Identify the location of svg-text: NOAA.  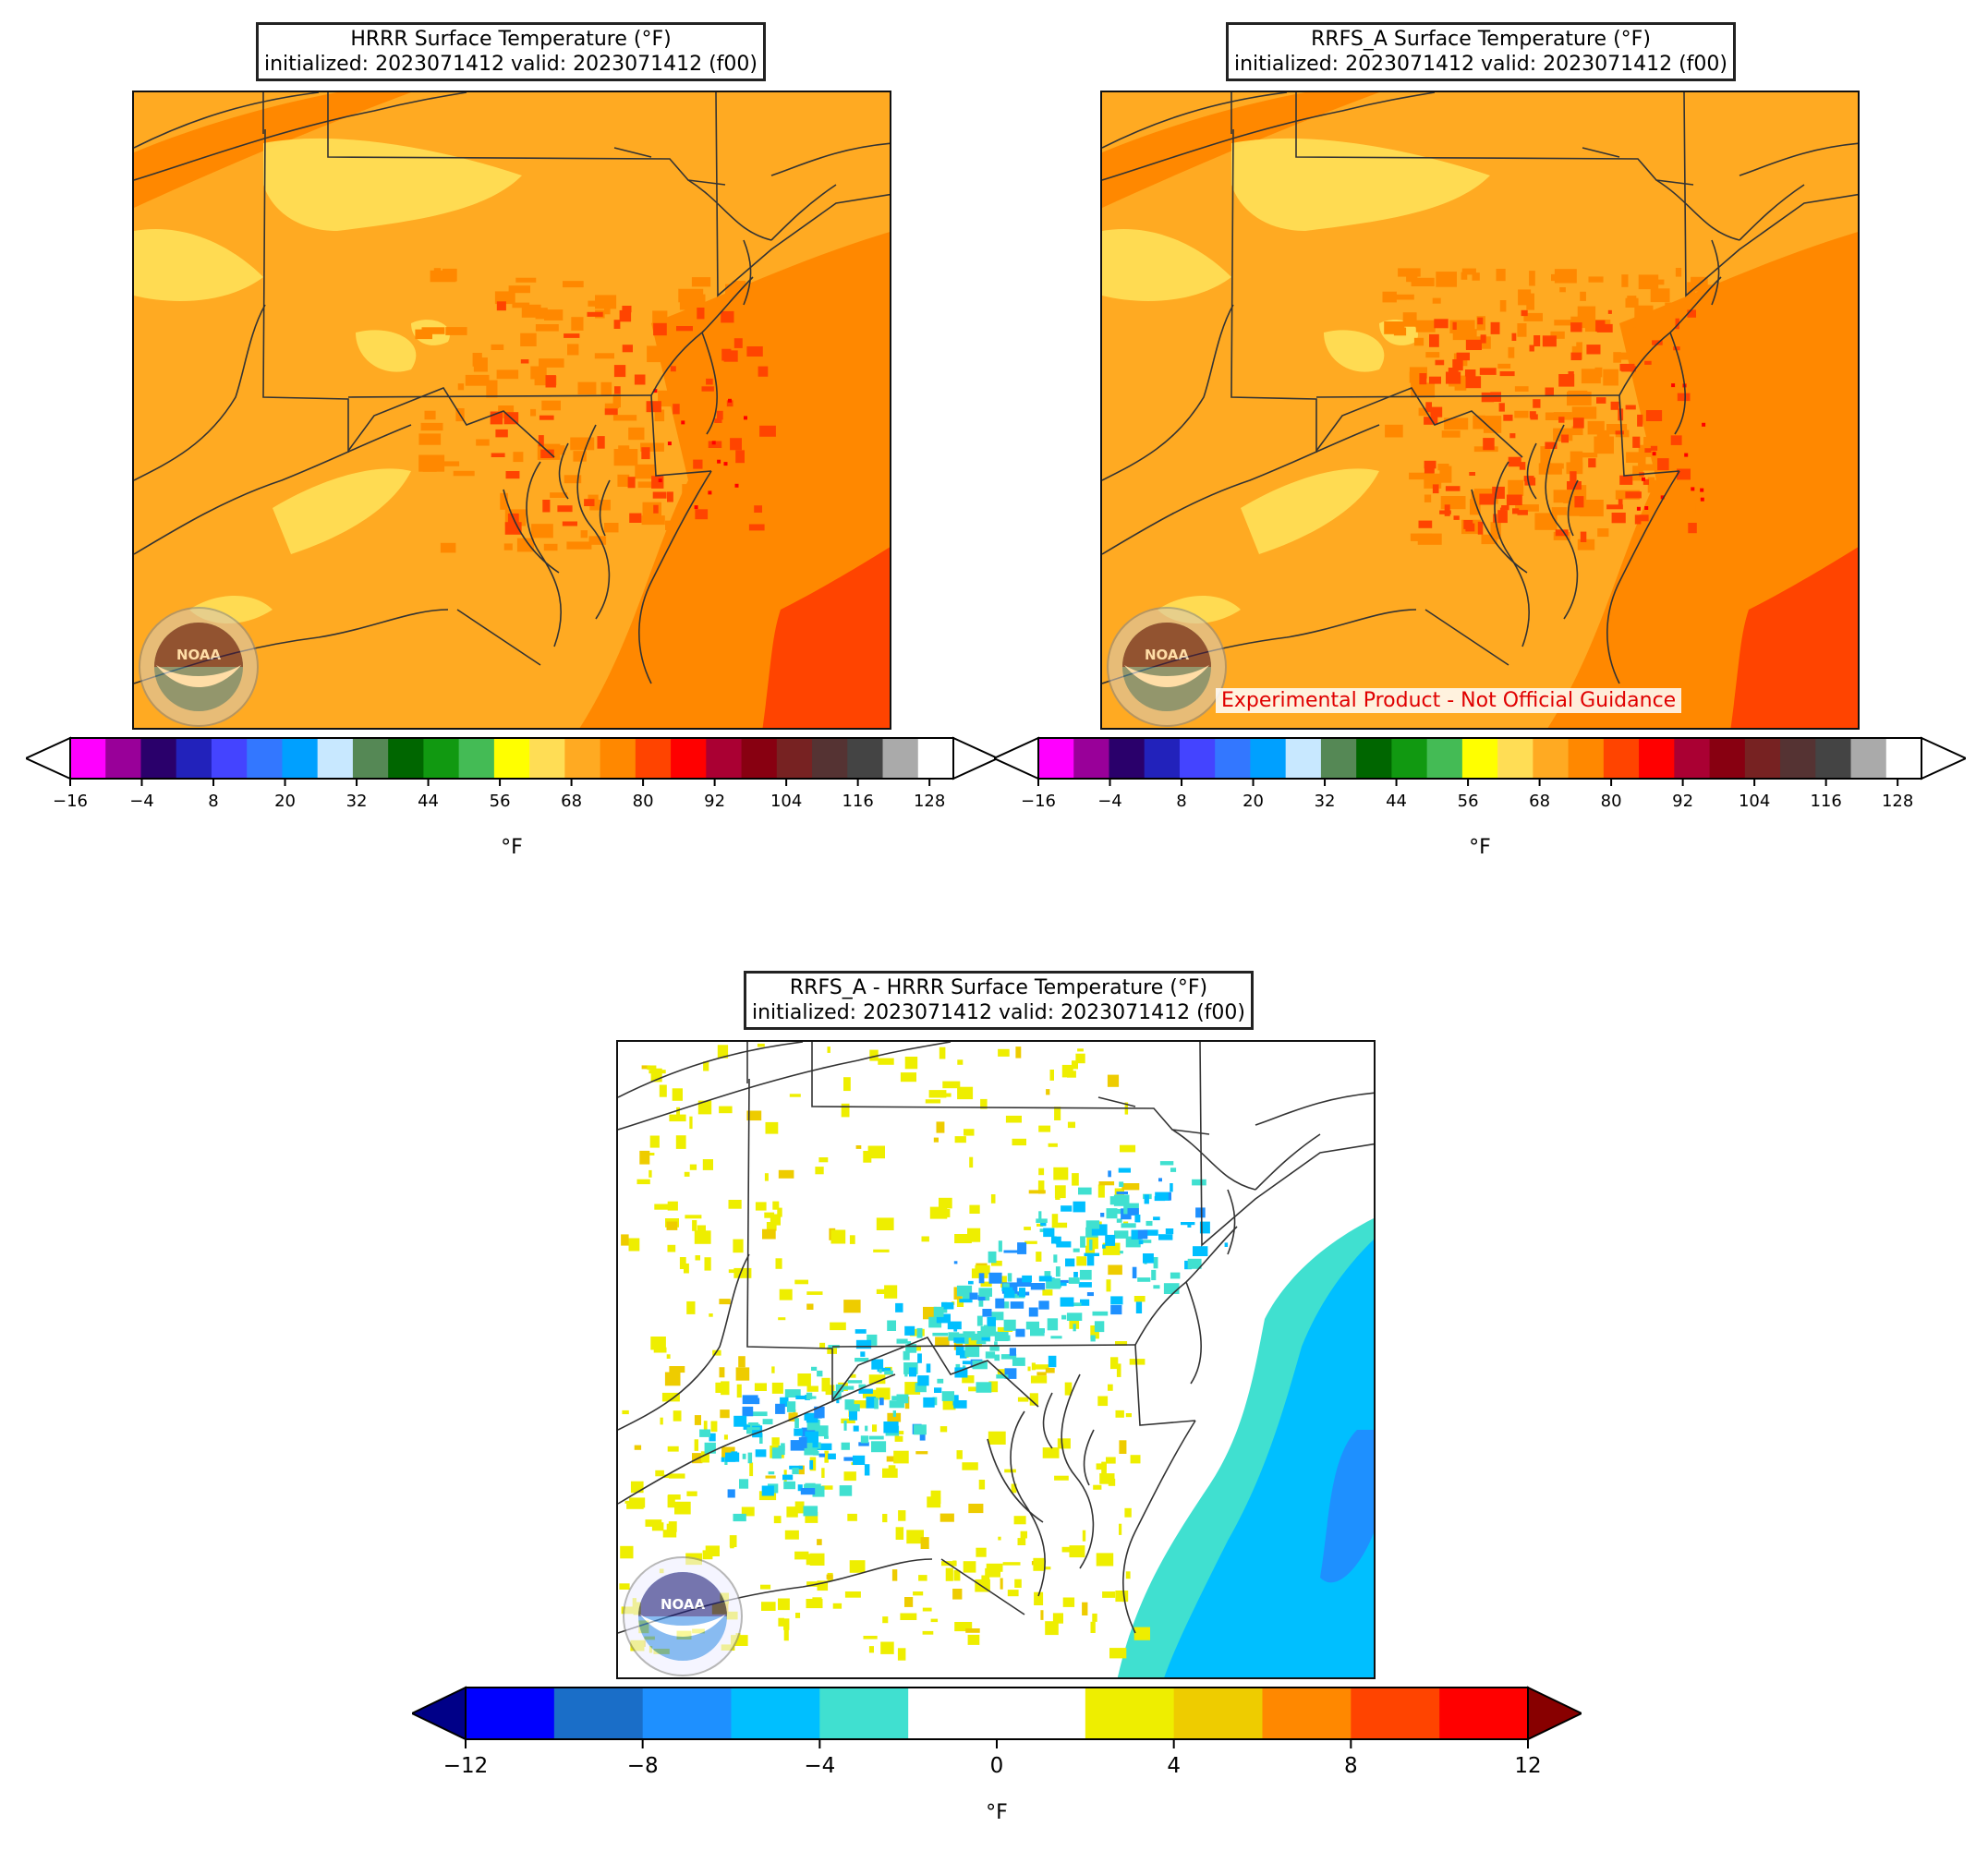
(199, 655).